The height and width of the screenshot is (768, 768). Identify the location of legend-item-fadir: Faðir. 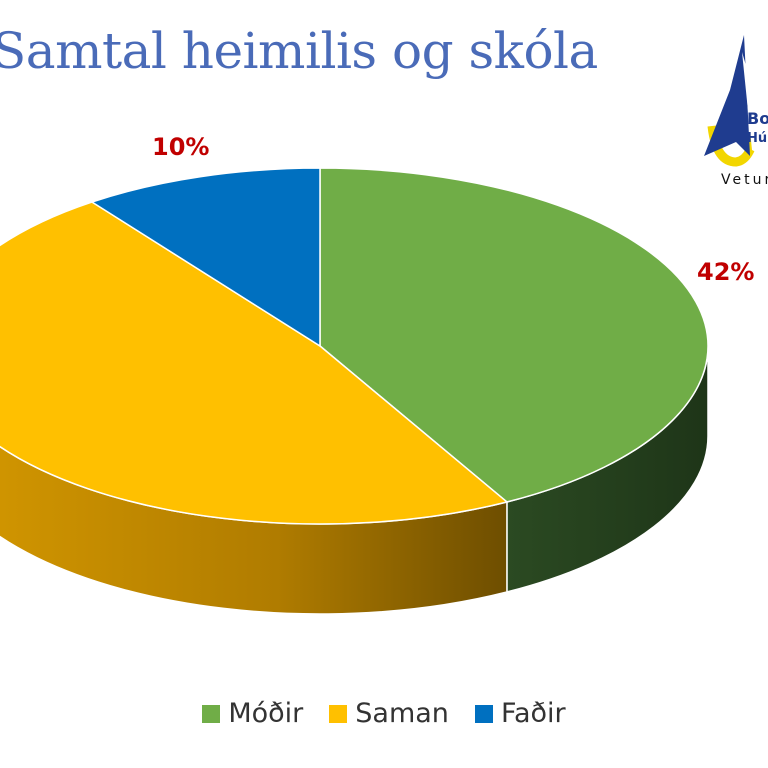
(520, 713).